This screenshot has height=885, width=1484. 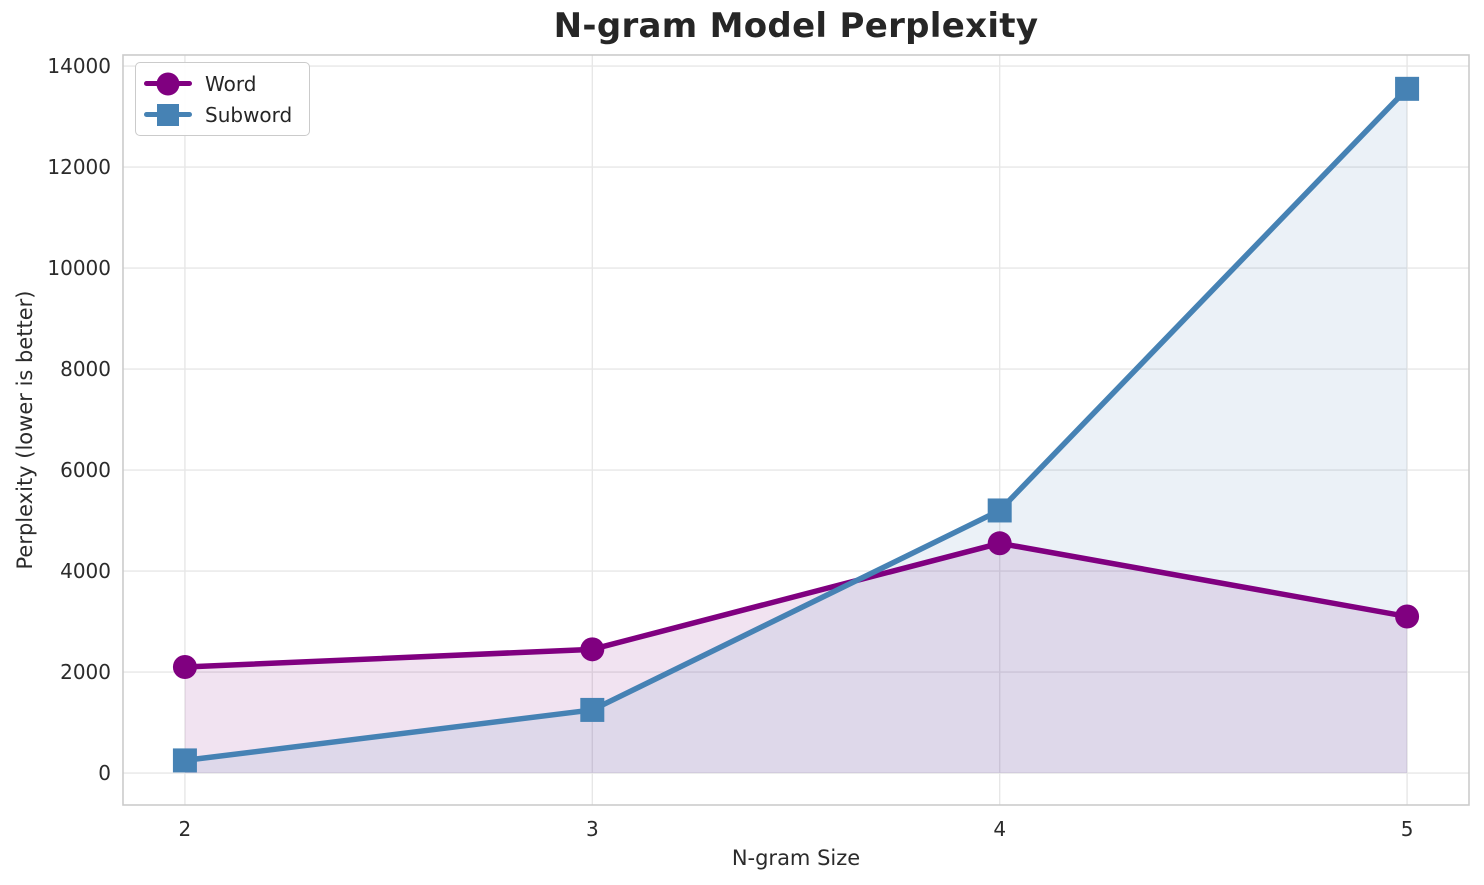 I want to click on y-tick-label: 2000, so click(x=85, y=672).